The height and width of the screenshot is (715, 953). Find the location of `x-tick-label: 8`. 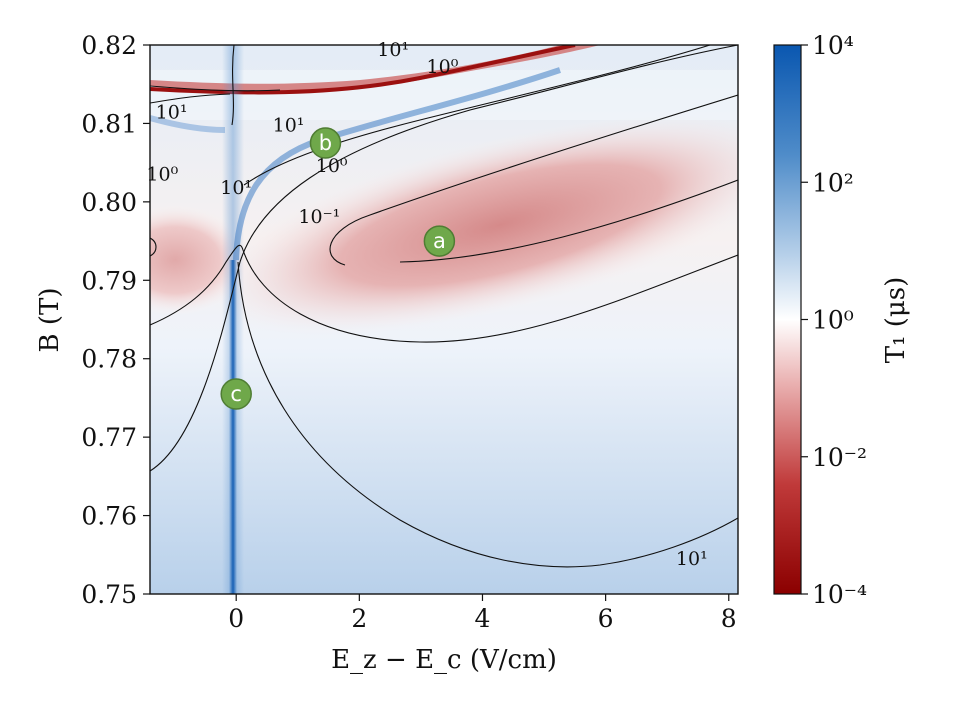

x-tick-label: 8 is located at coordinates (729, 618).